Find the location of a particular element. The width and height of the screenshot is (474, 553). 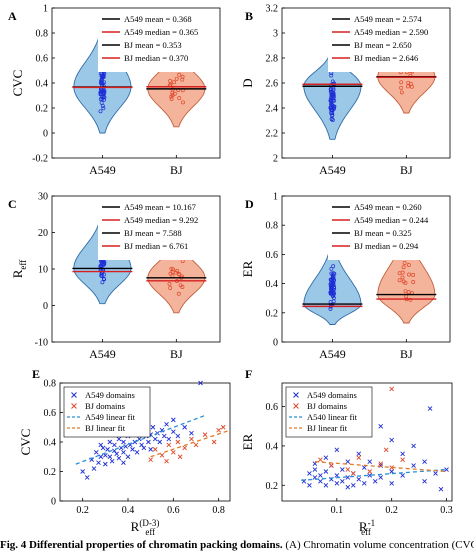

panel-a-ytick-label: 0.4 is located at coordinates (42, 84).